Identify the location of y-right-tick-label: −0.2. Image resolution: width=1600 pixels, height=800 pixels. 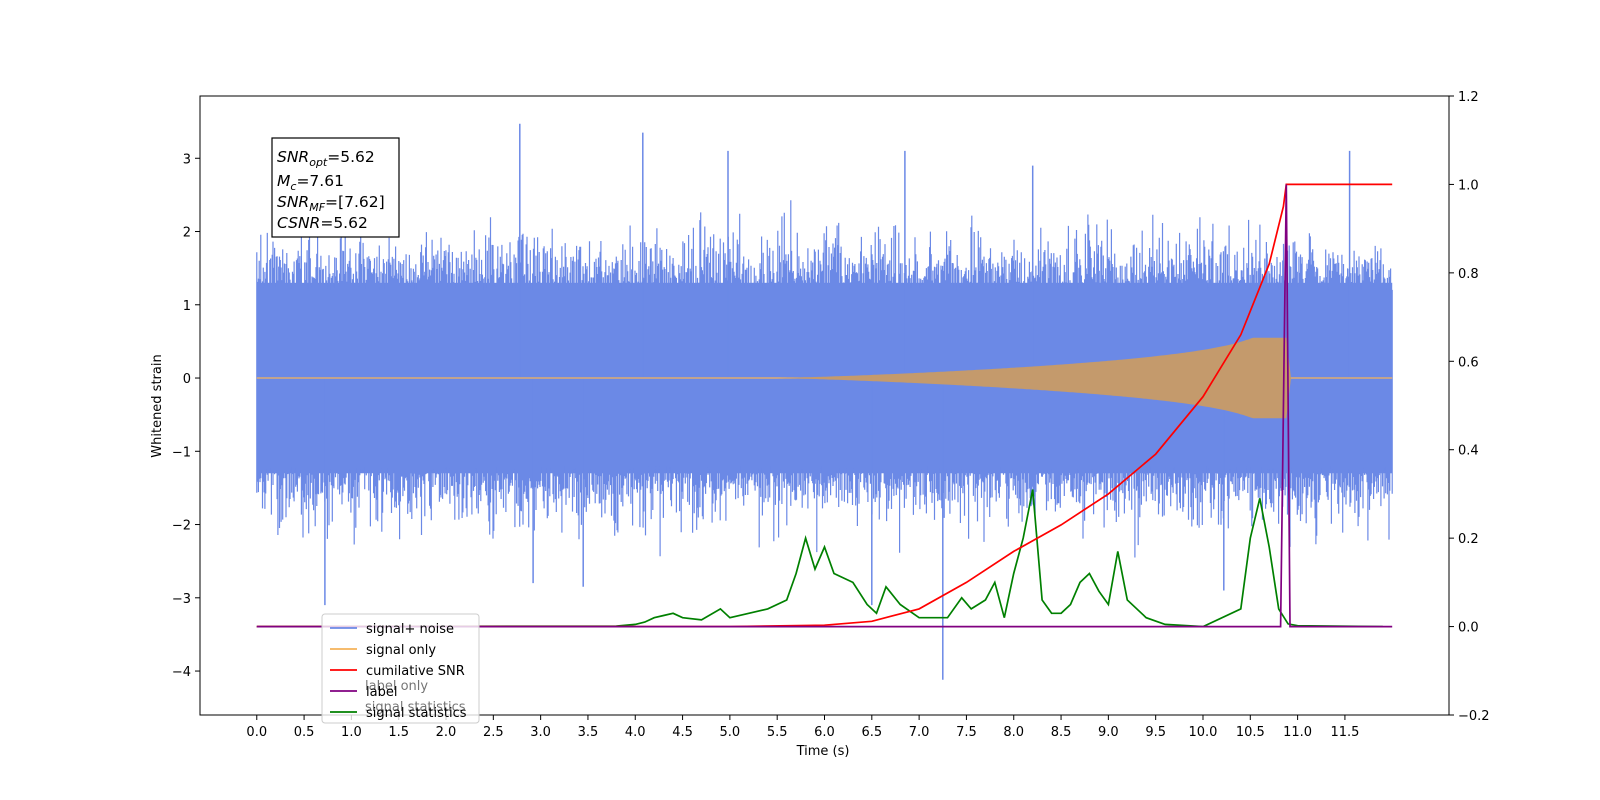
(1474, 716).